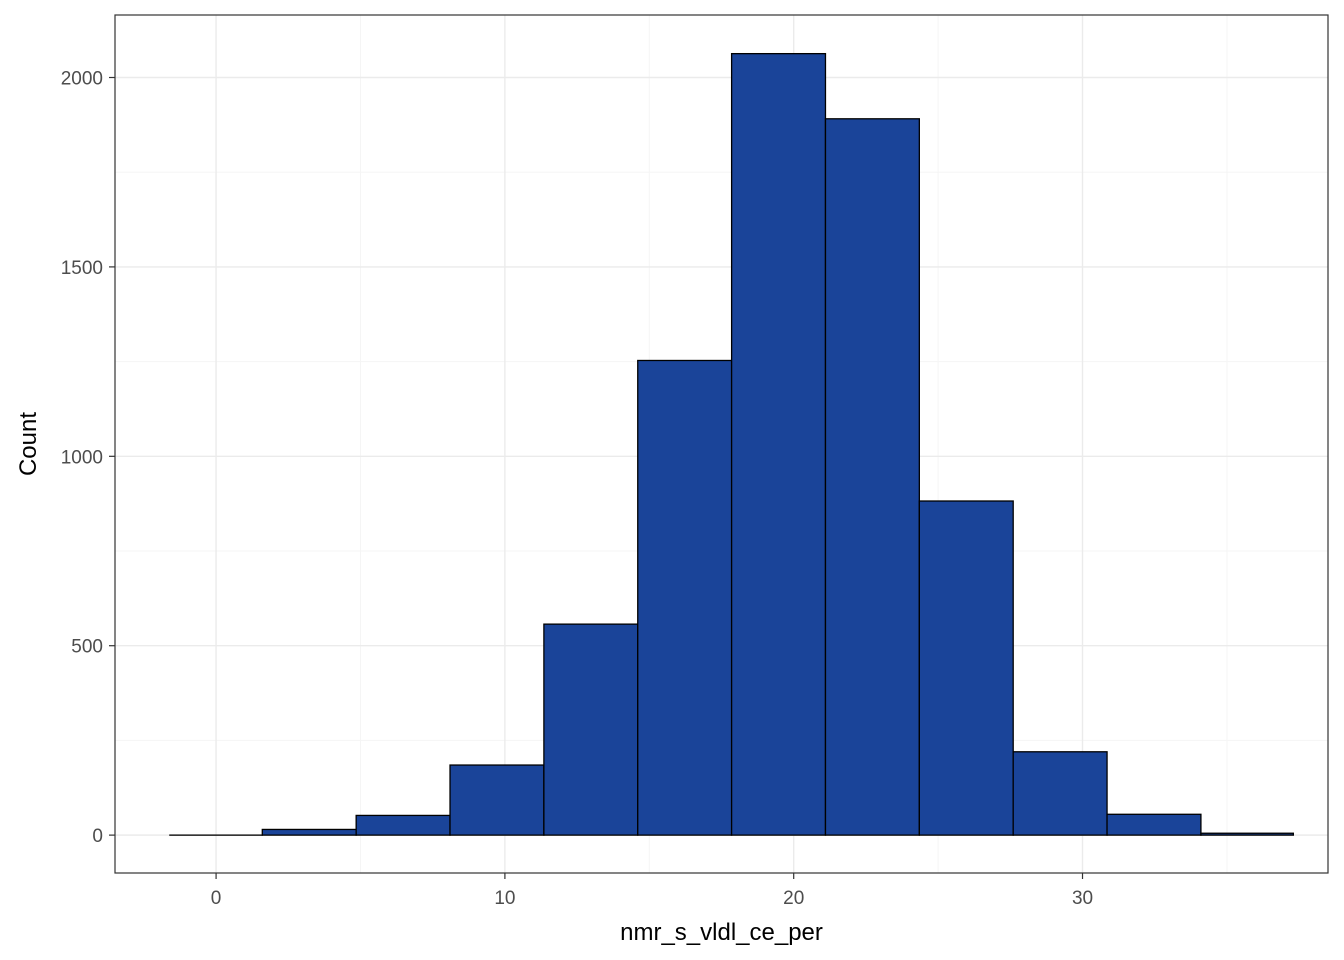 The height and width of the screenshot is (960, 1344). Describe the element at coordinates (82, 457) in the screenshot. I see `y-tick-label: 1000` at that location.